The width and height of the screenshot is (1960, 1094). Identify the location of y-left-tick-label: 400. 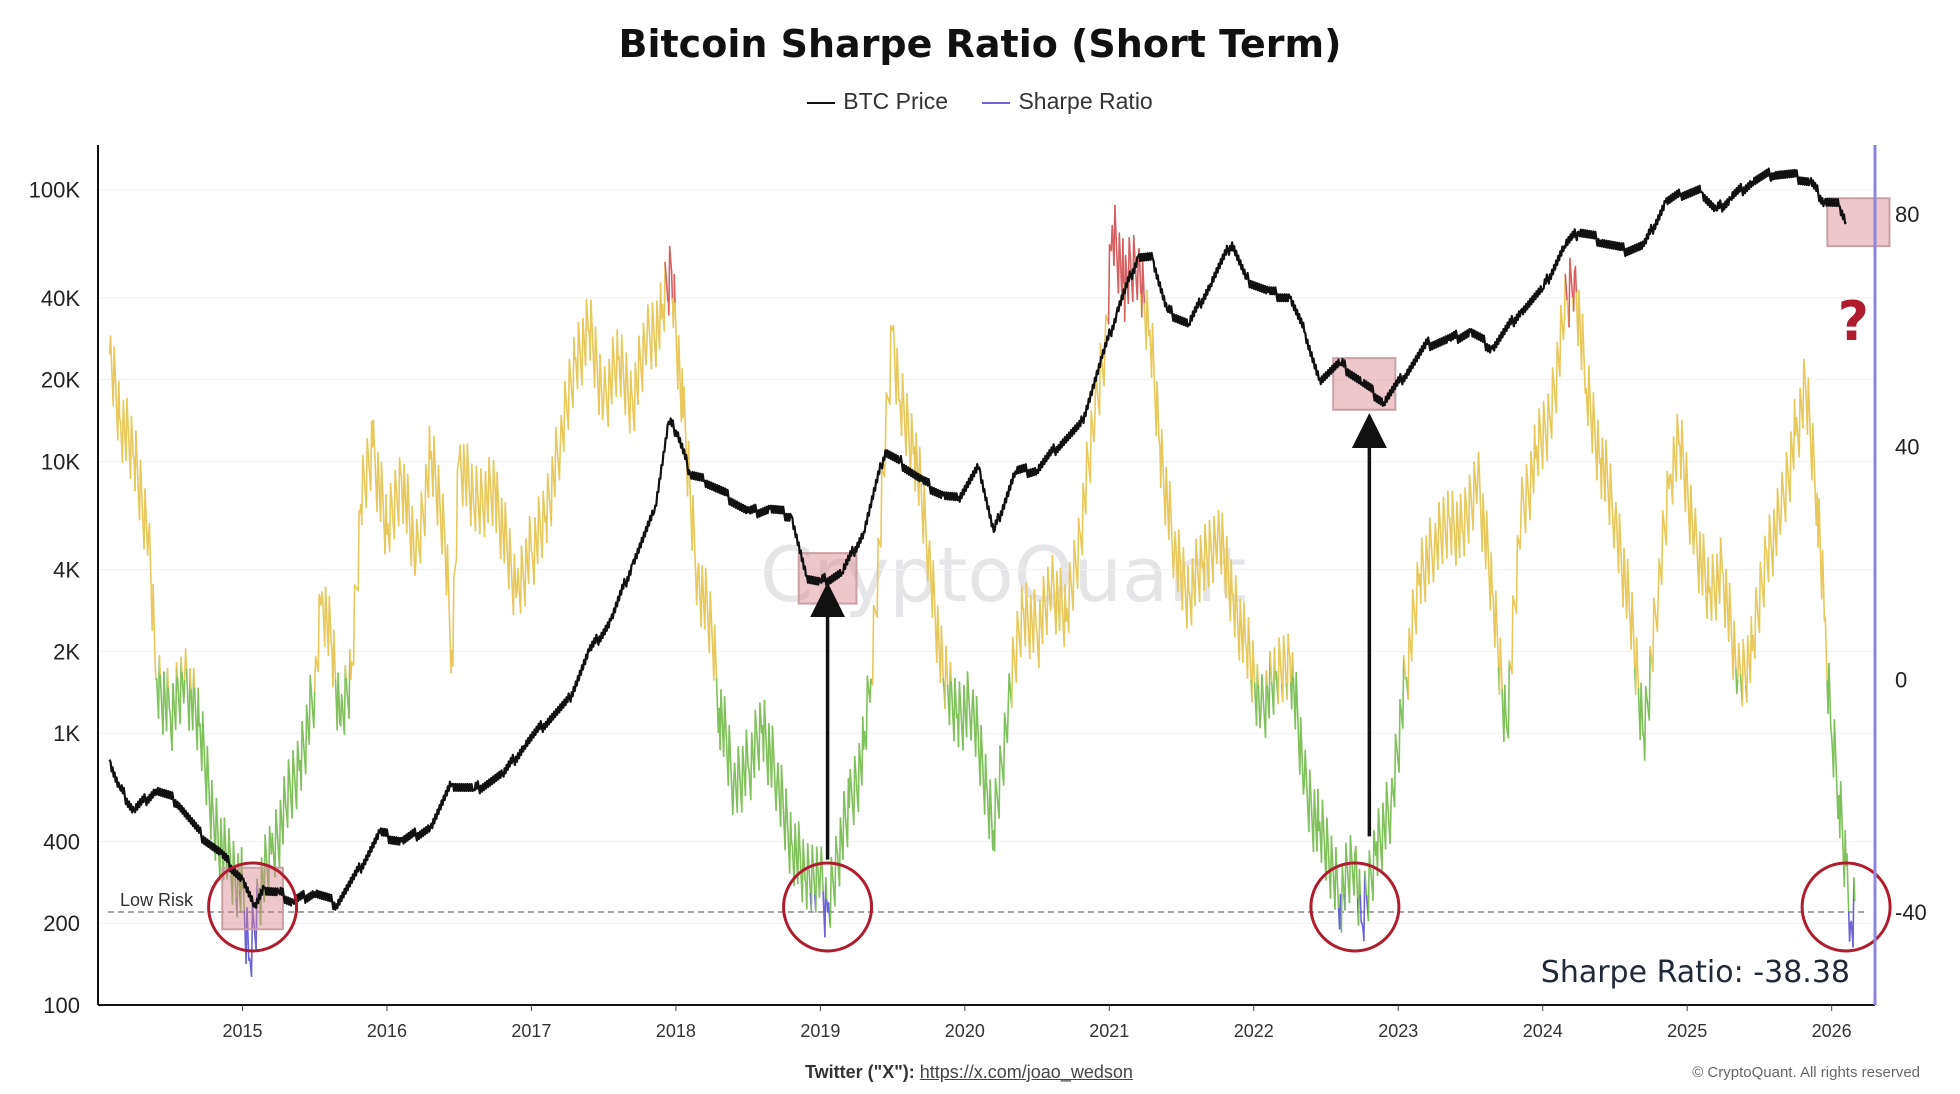
(61, 841).